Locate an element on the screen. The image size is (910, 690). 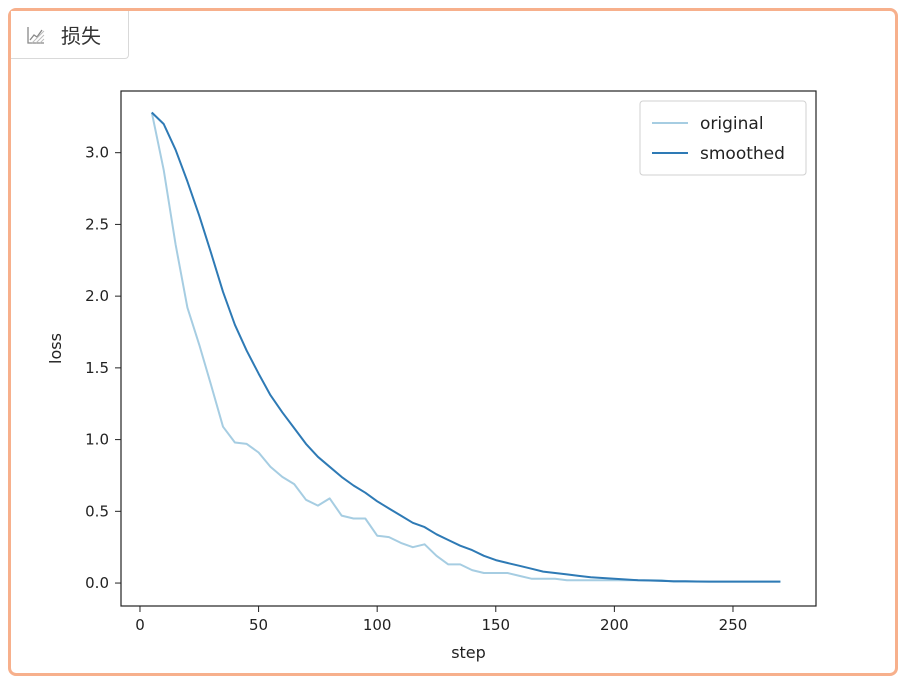
x-tick-label: 150 is located at coordinates (495, 625).